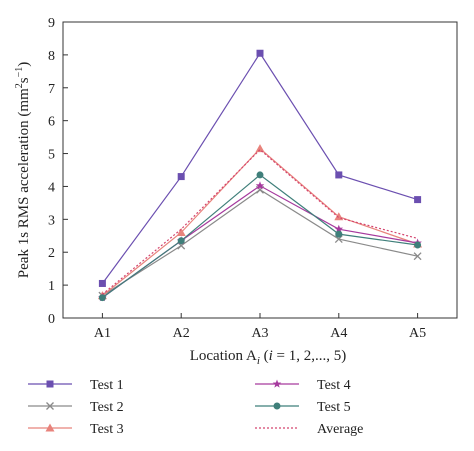 The height and width of the screenshot is (451, 474). Describe the element at coordinates (334, 385) in the screenshot. I see `legend-label: Test 4` at that location.